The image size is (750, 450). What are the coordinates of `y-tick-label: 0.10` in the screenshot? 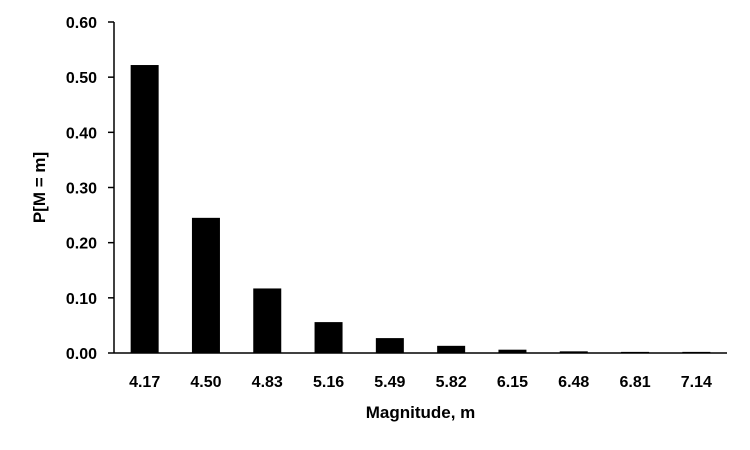 It's located at (81, 299).